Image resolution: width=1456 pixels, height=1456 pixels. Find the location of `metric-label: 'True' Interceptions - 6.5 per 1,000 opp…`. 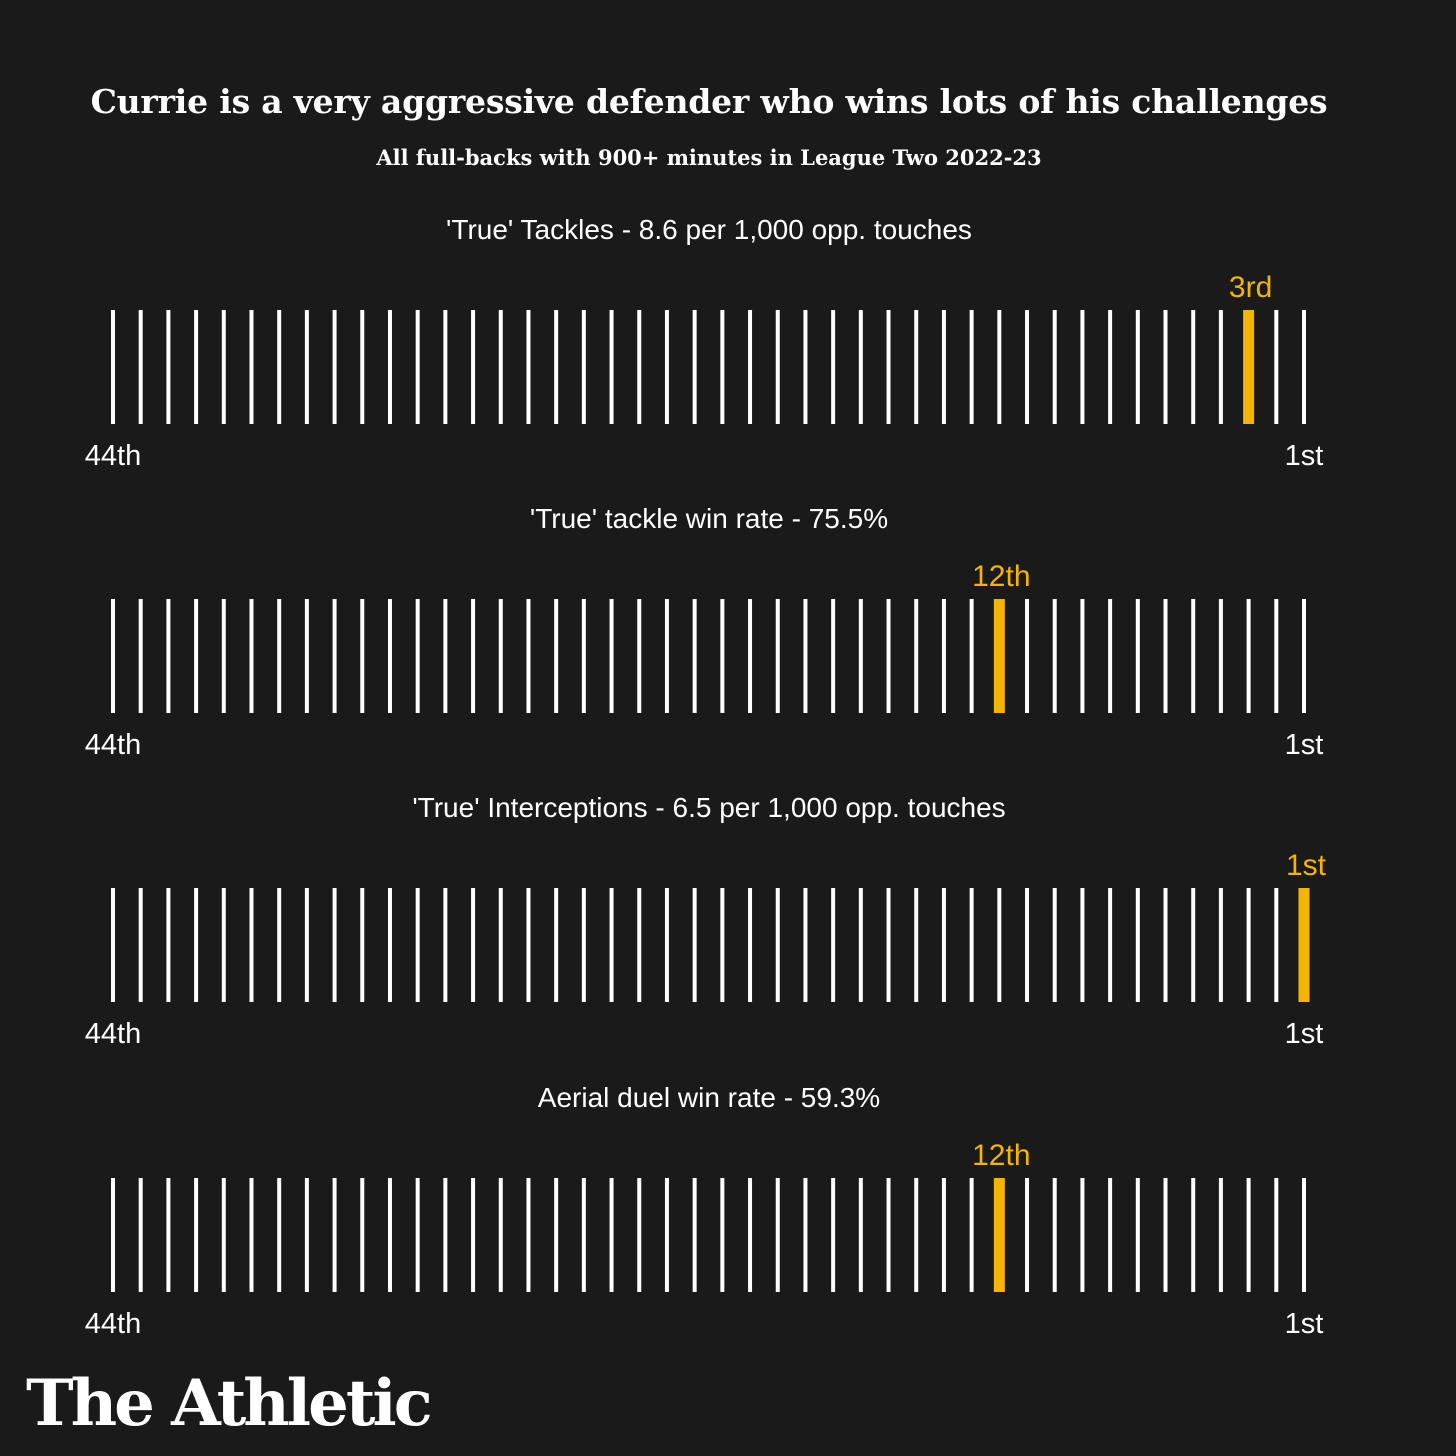

metric-label: 'True' Interceptions - 6.5 per 1,000 opp… is located at coordinates (709, 807).